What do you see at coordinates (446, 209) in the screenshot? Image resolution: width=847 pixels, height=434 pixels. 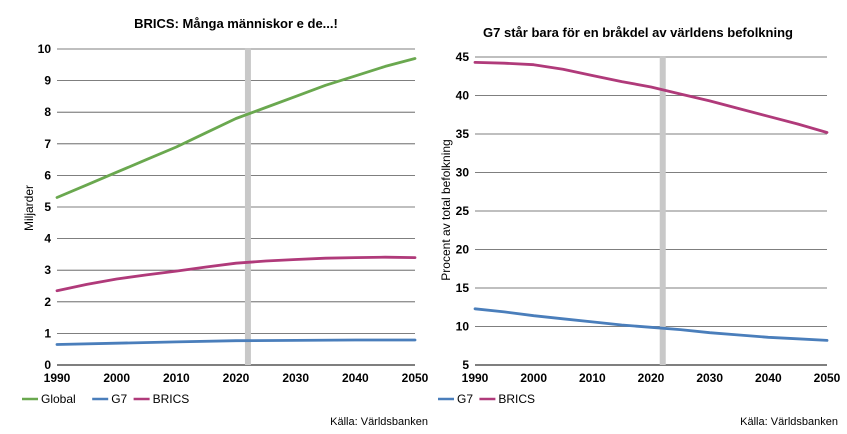 I see `y-axis-label: Procent av total befolkning` at bounding box center [446, 209].